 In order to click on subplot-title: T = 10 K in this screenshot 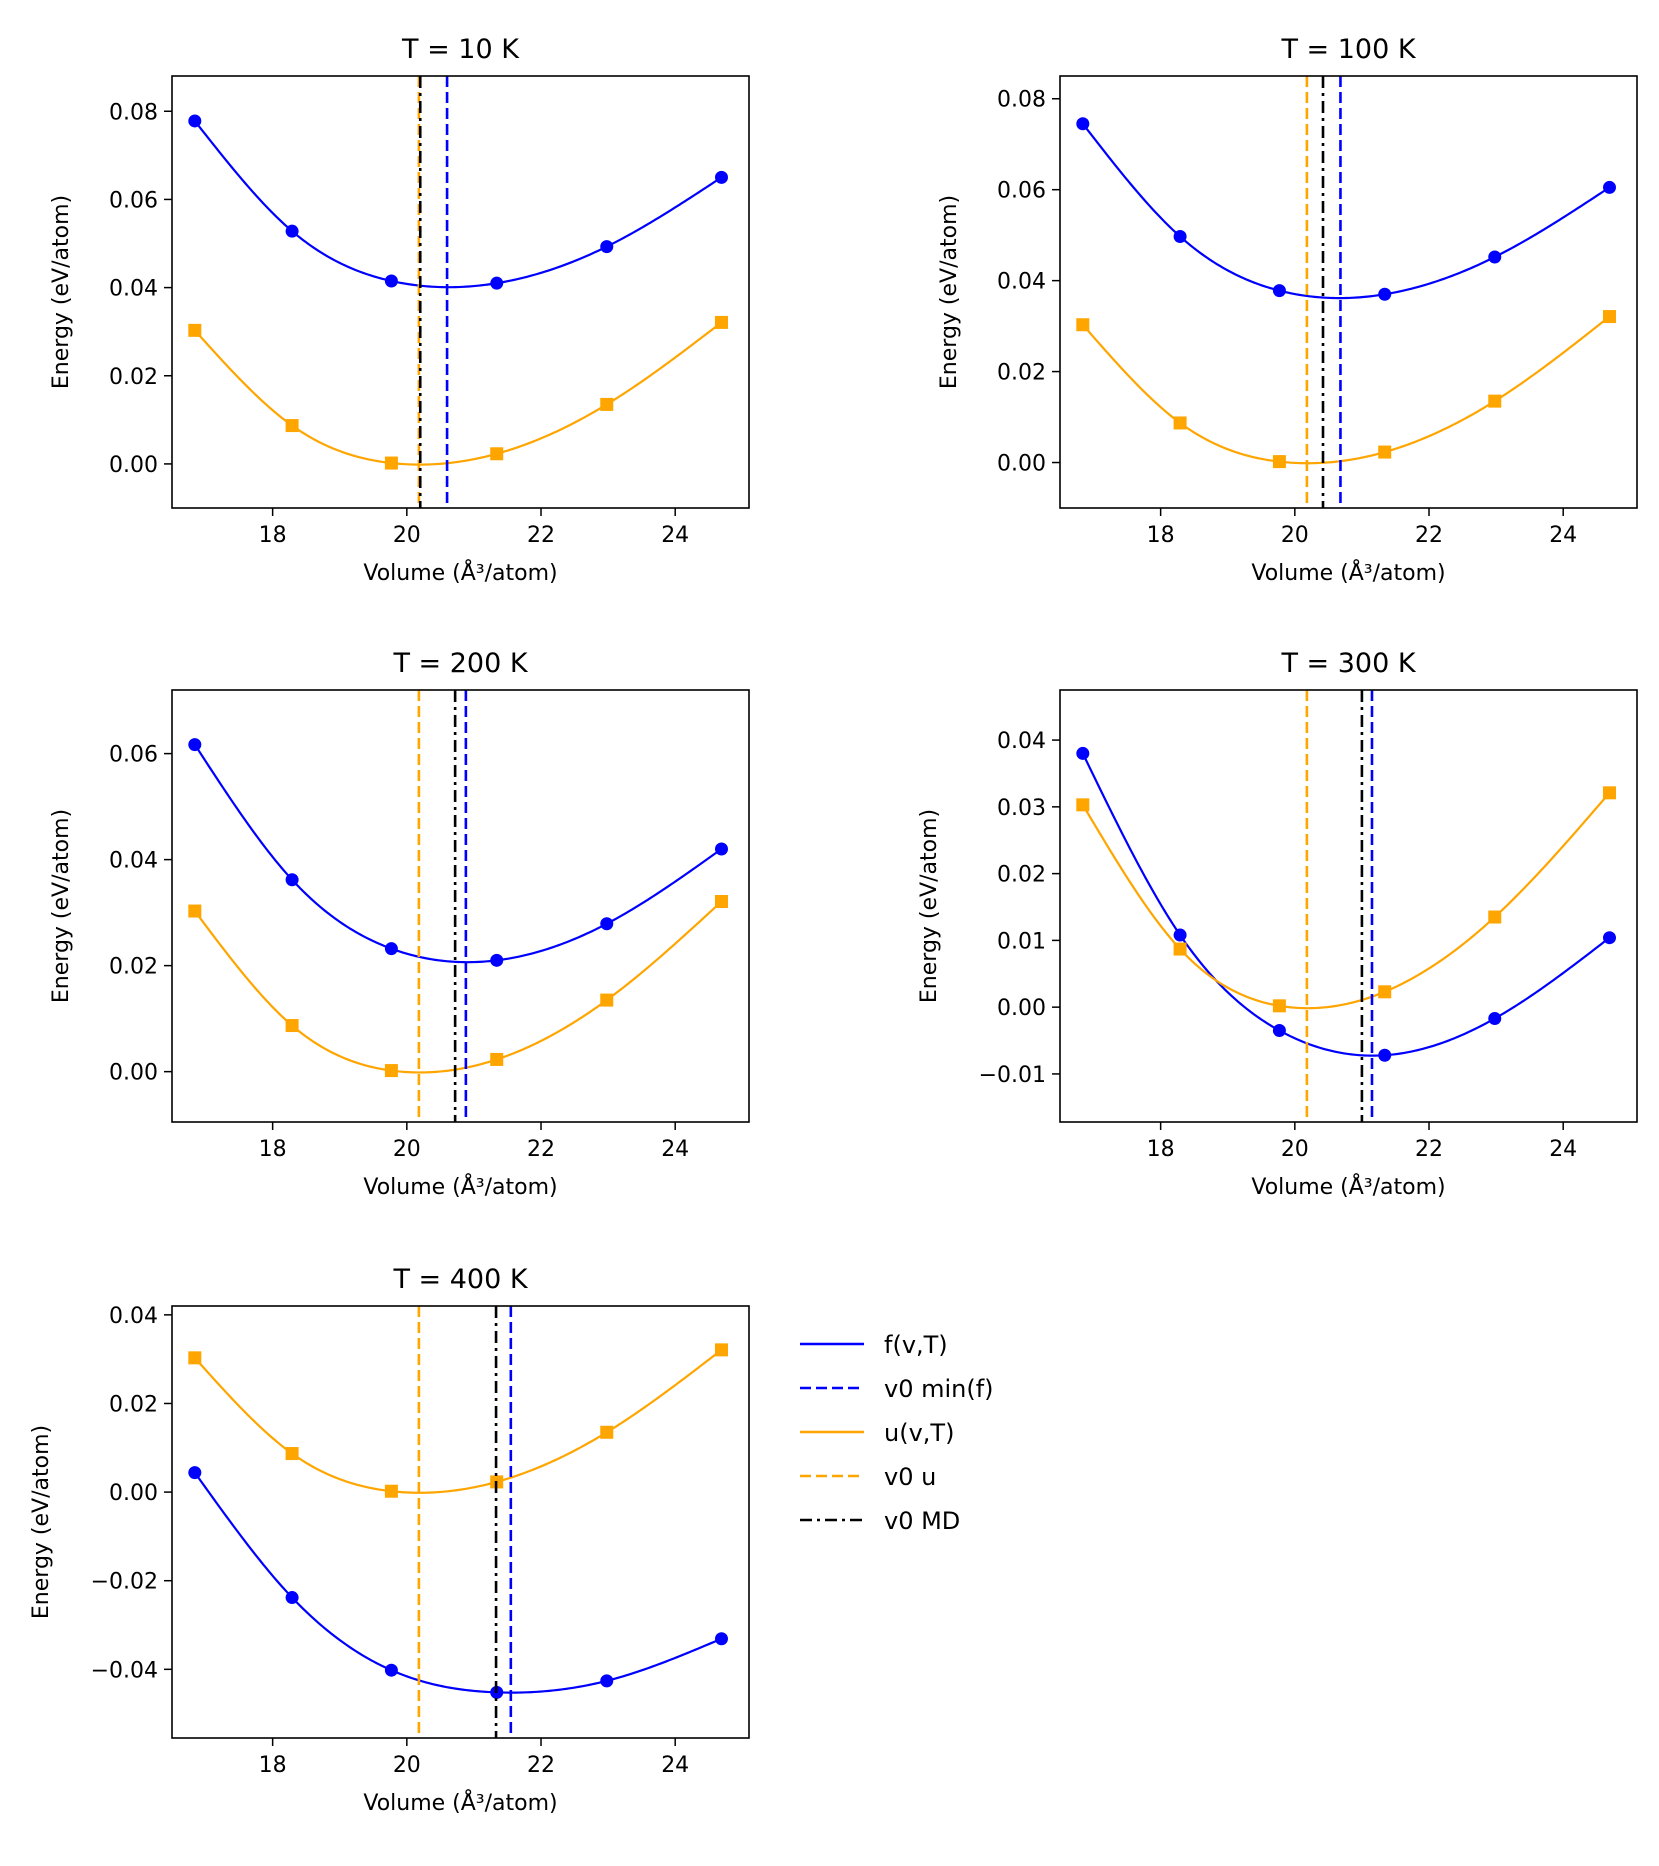, I will do `click(460, 49)`.